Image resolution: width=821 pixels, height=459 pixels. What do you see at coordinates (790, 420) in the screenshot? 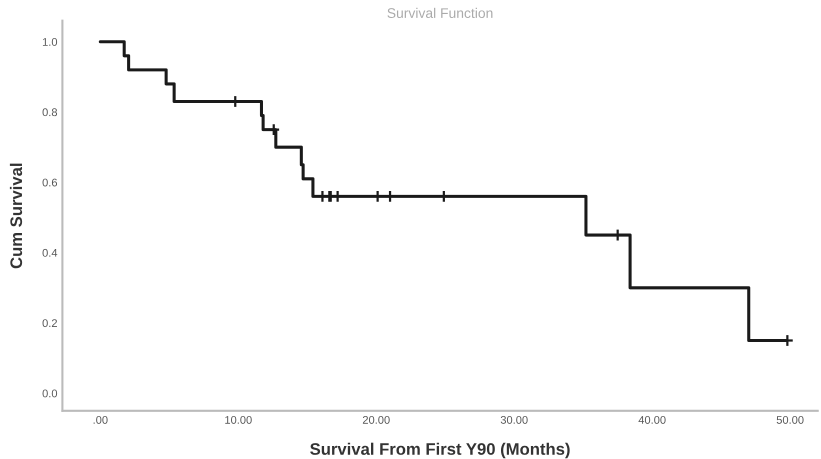
I see `x-tick-label: 50.00` at bounding box center [790, 420].